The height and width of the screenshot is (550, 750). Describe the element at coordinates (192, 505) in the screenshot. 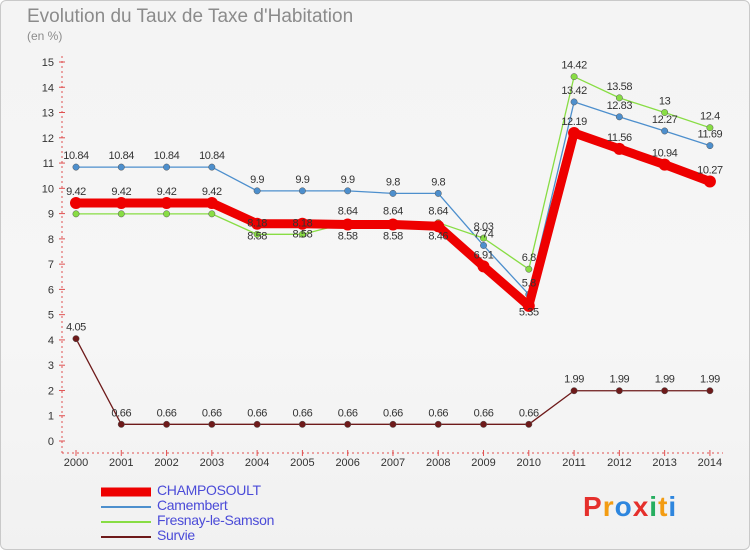

I see `legend-label: Camembert` at that location.